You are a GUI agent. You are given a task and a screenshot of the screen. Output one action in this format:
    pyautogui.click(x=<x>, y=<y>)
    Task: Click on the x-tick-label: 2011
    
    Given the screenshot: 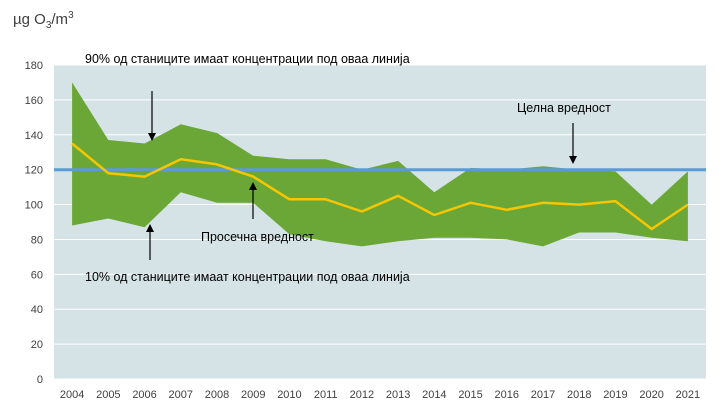 What is the action you would take?
    pyautogui.click(x=326, y=395)
    